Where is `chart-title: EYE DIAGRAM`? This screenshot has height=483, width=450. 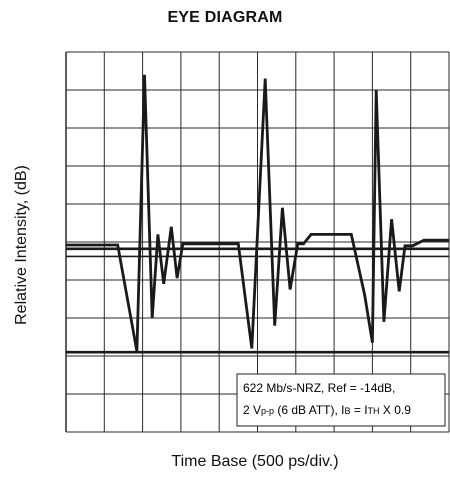 chart-title: EYE DIAGRAM is located at coordinates (225, 17).